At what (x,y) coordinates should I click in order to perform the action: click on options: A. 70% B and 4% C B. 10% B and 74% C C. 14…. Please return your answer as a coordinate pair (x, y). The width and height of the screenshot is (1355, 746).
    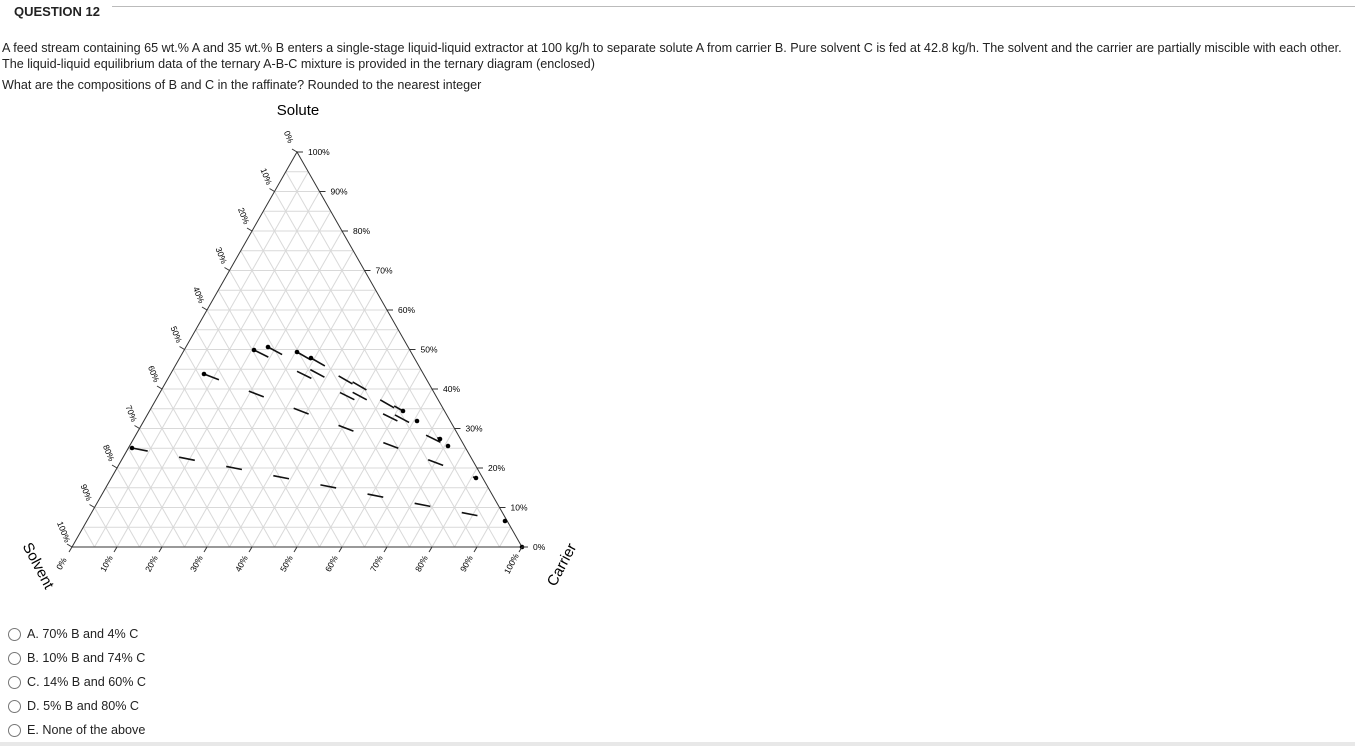
    Looking at the image, I should click on (77, 682).